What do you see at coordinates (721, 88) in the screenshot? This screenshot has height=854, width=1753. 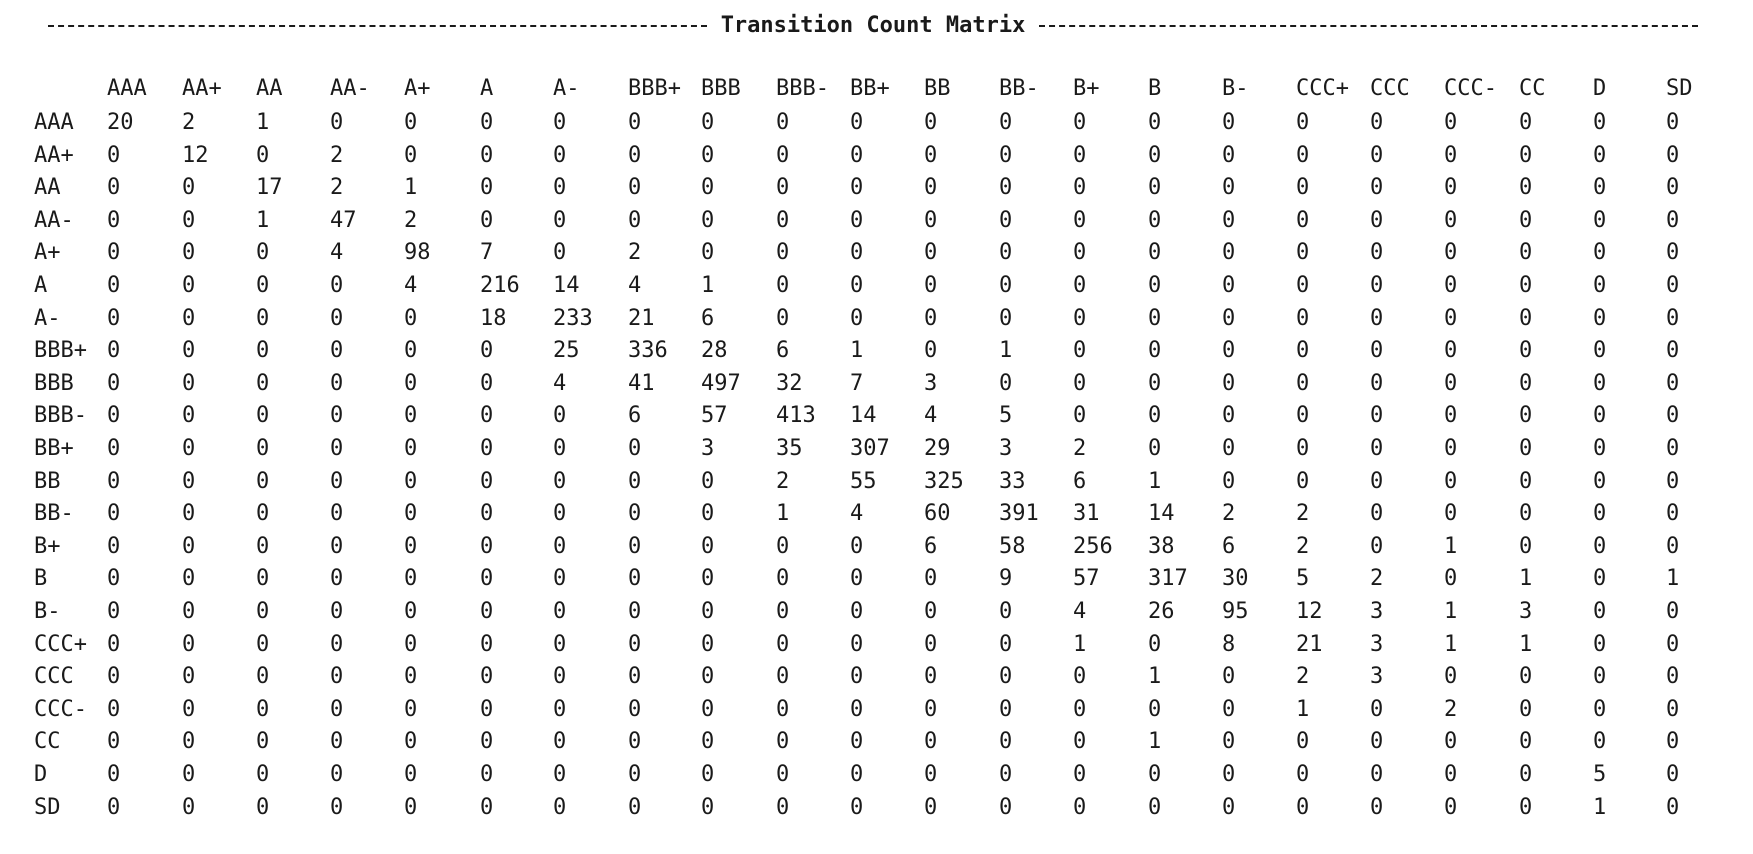 I see `column-header: BBB` at bounding box center [721, 88].